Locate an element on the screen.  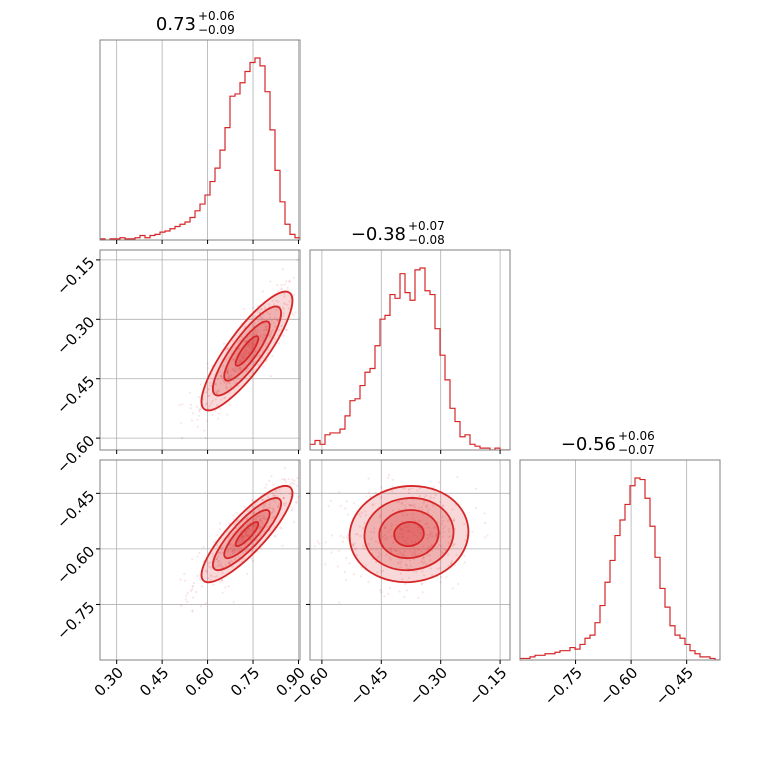
title-minus-0: −0.09 is located at coordinates (216, 30).